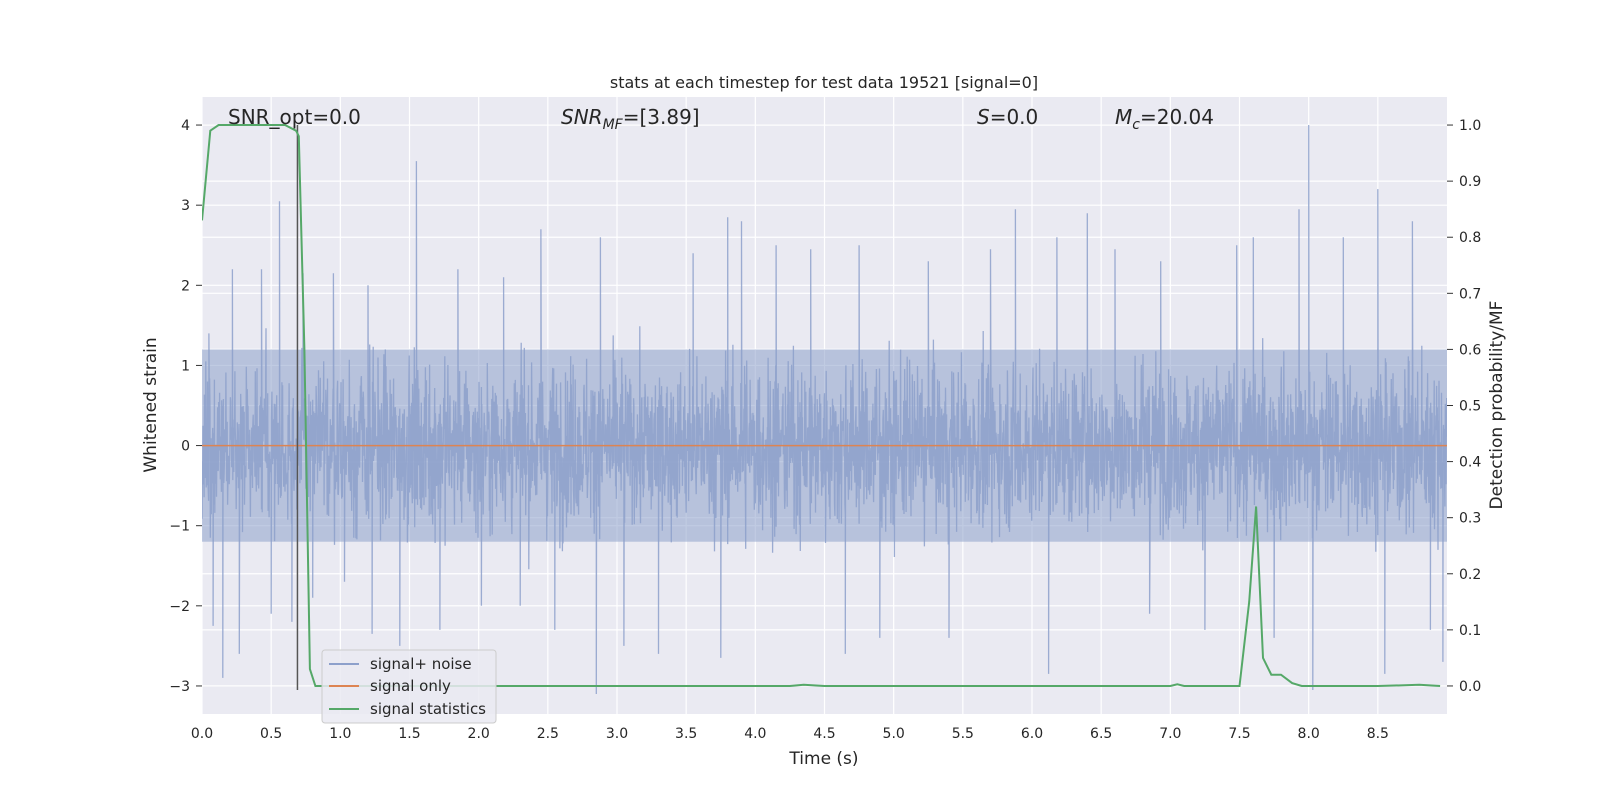  Describe the element at coordinates (617, 734) in the screenshot. I see `x-tick-label: 3.0` at that location.